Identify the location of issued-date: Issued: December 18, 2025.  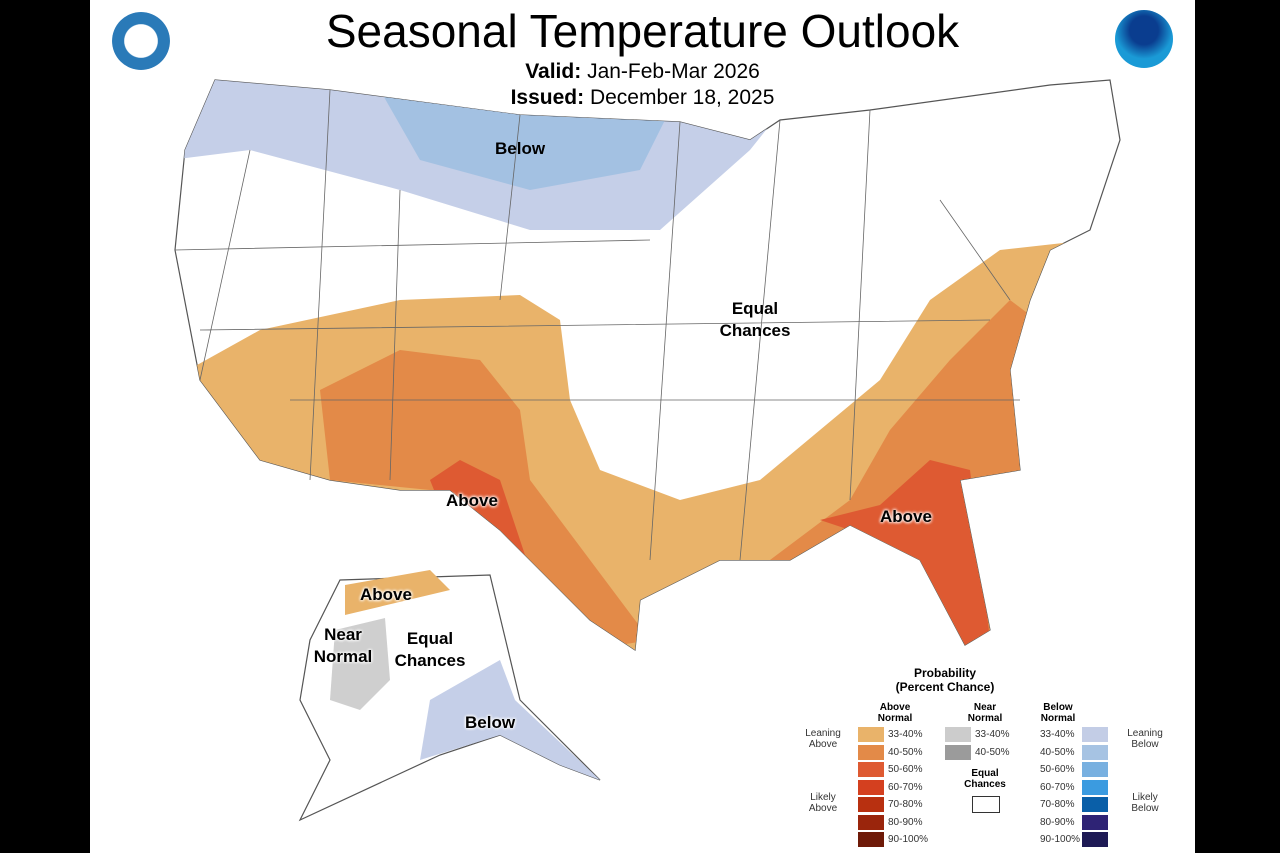
(642, 98).